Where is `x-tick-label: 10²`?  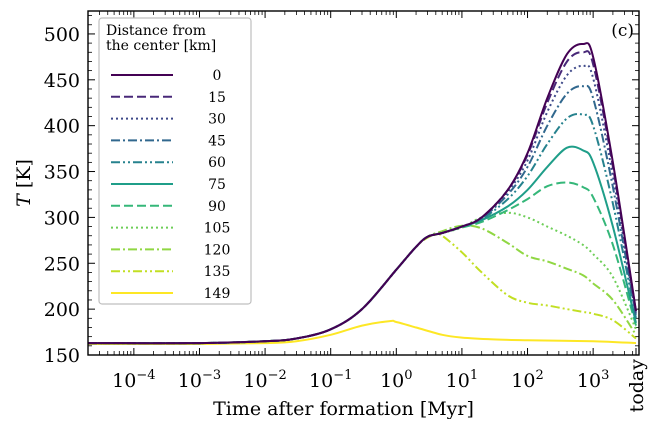 x-tick-label: 10² is located at coordinates (527, 380).